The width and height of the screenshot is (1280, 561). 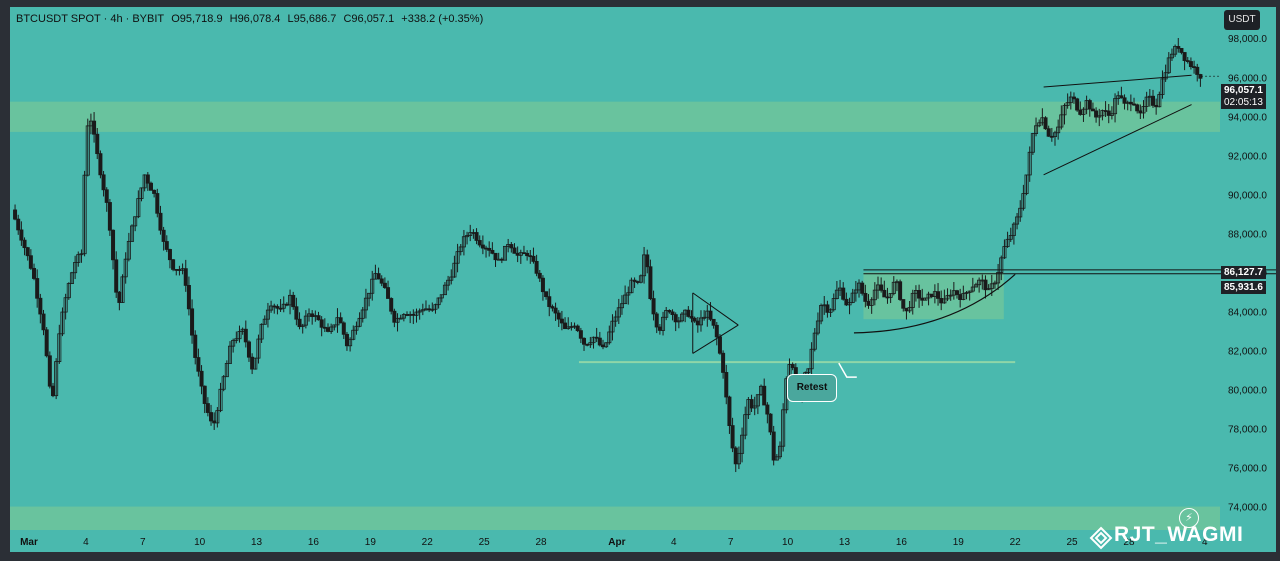 What do you see at coordinates (1129, 542) in the screenshot?
I see `x-tick-label: 28` at bounding box center [1129, 542].